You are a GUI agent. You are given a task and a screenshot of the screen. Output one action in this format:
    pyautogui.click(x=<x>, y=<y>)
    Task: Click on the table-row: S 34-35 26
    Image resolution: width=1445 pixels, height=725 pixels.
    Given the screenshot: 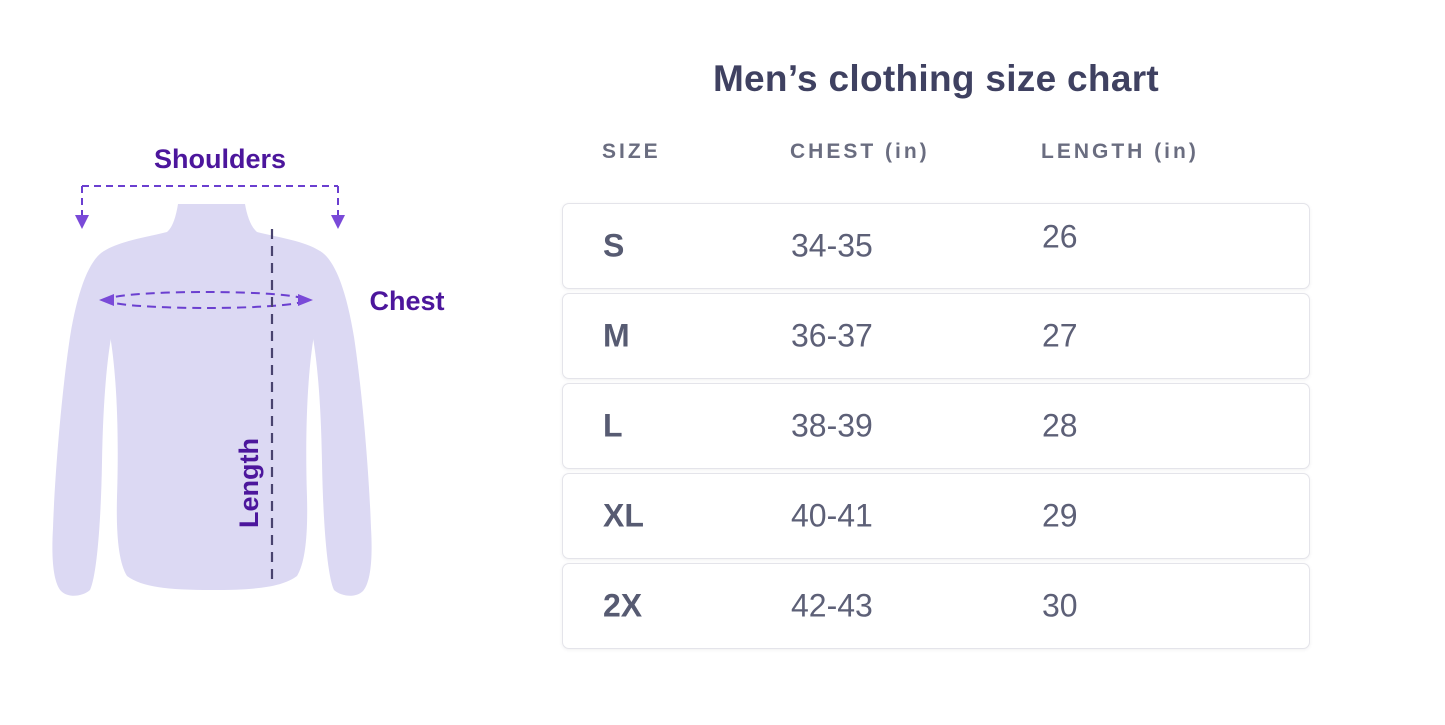 What is the action you would take?
    pyautogui.click(x=936, y=246)
    